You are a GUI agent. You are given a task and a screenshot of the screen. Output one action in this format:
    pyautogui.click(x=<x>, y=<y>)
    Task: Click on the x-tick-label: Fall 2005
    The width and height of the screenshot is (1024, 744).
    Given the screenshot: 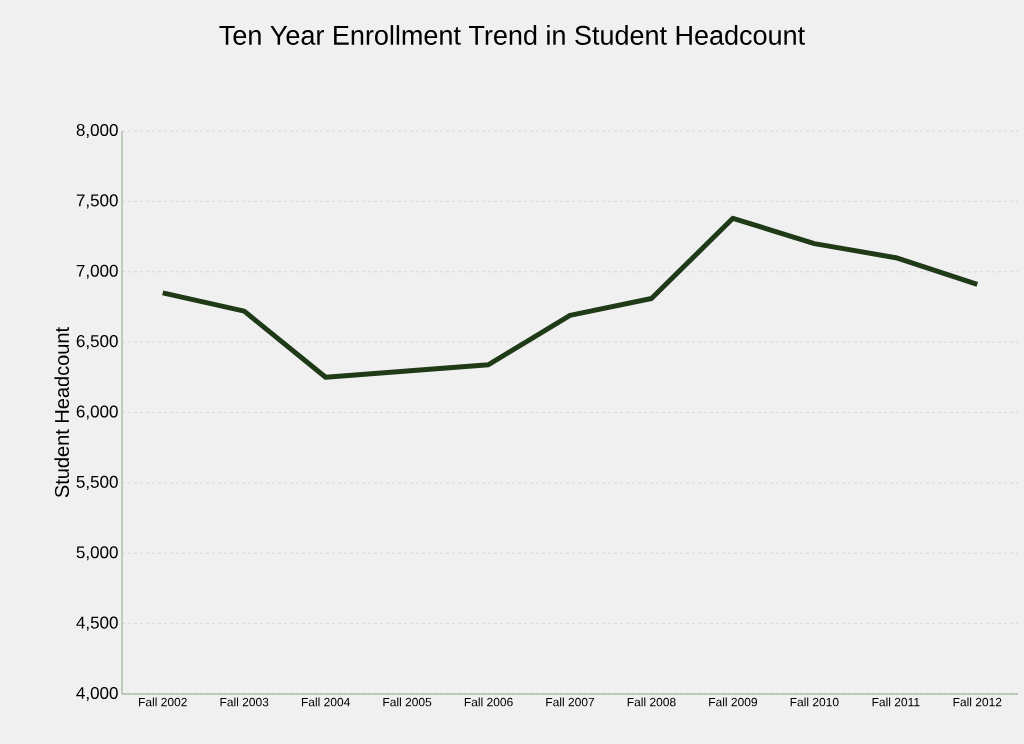 What is the action you would take?
    pyautogui.click(x=407, y=702)
    